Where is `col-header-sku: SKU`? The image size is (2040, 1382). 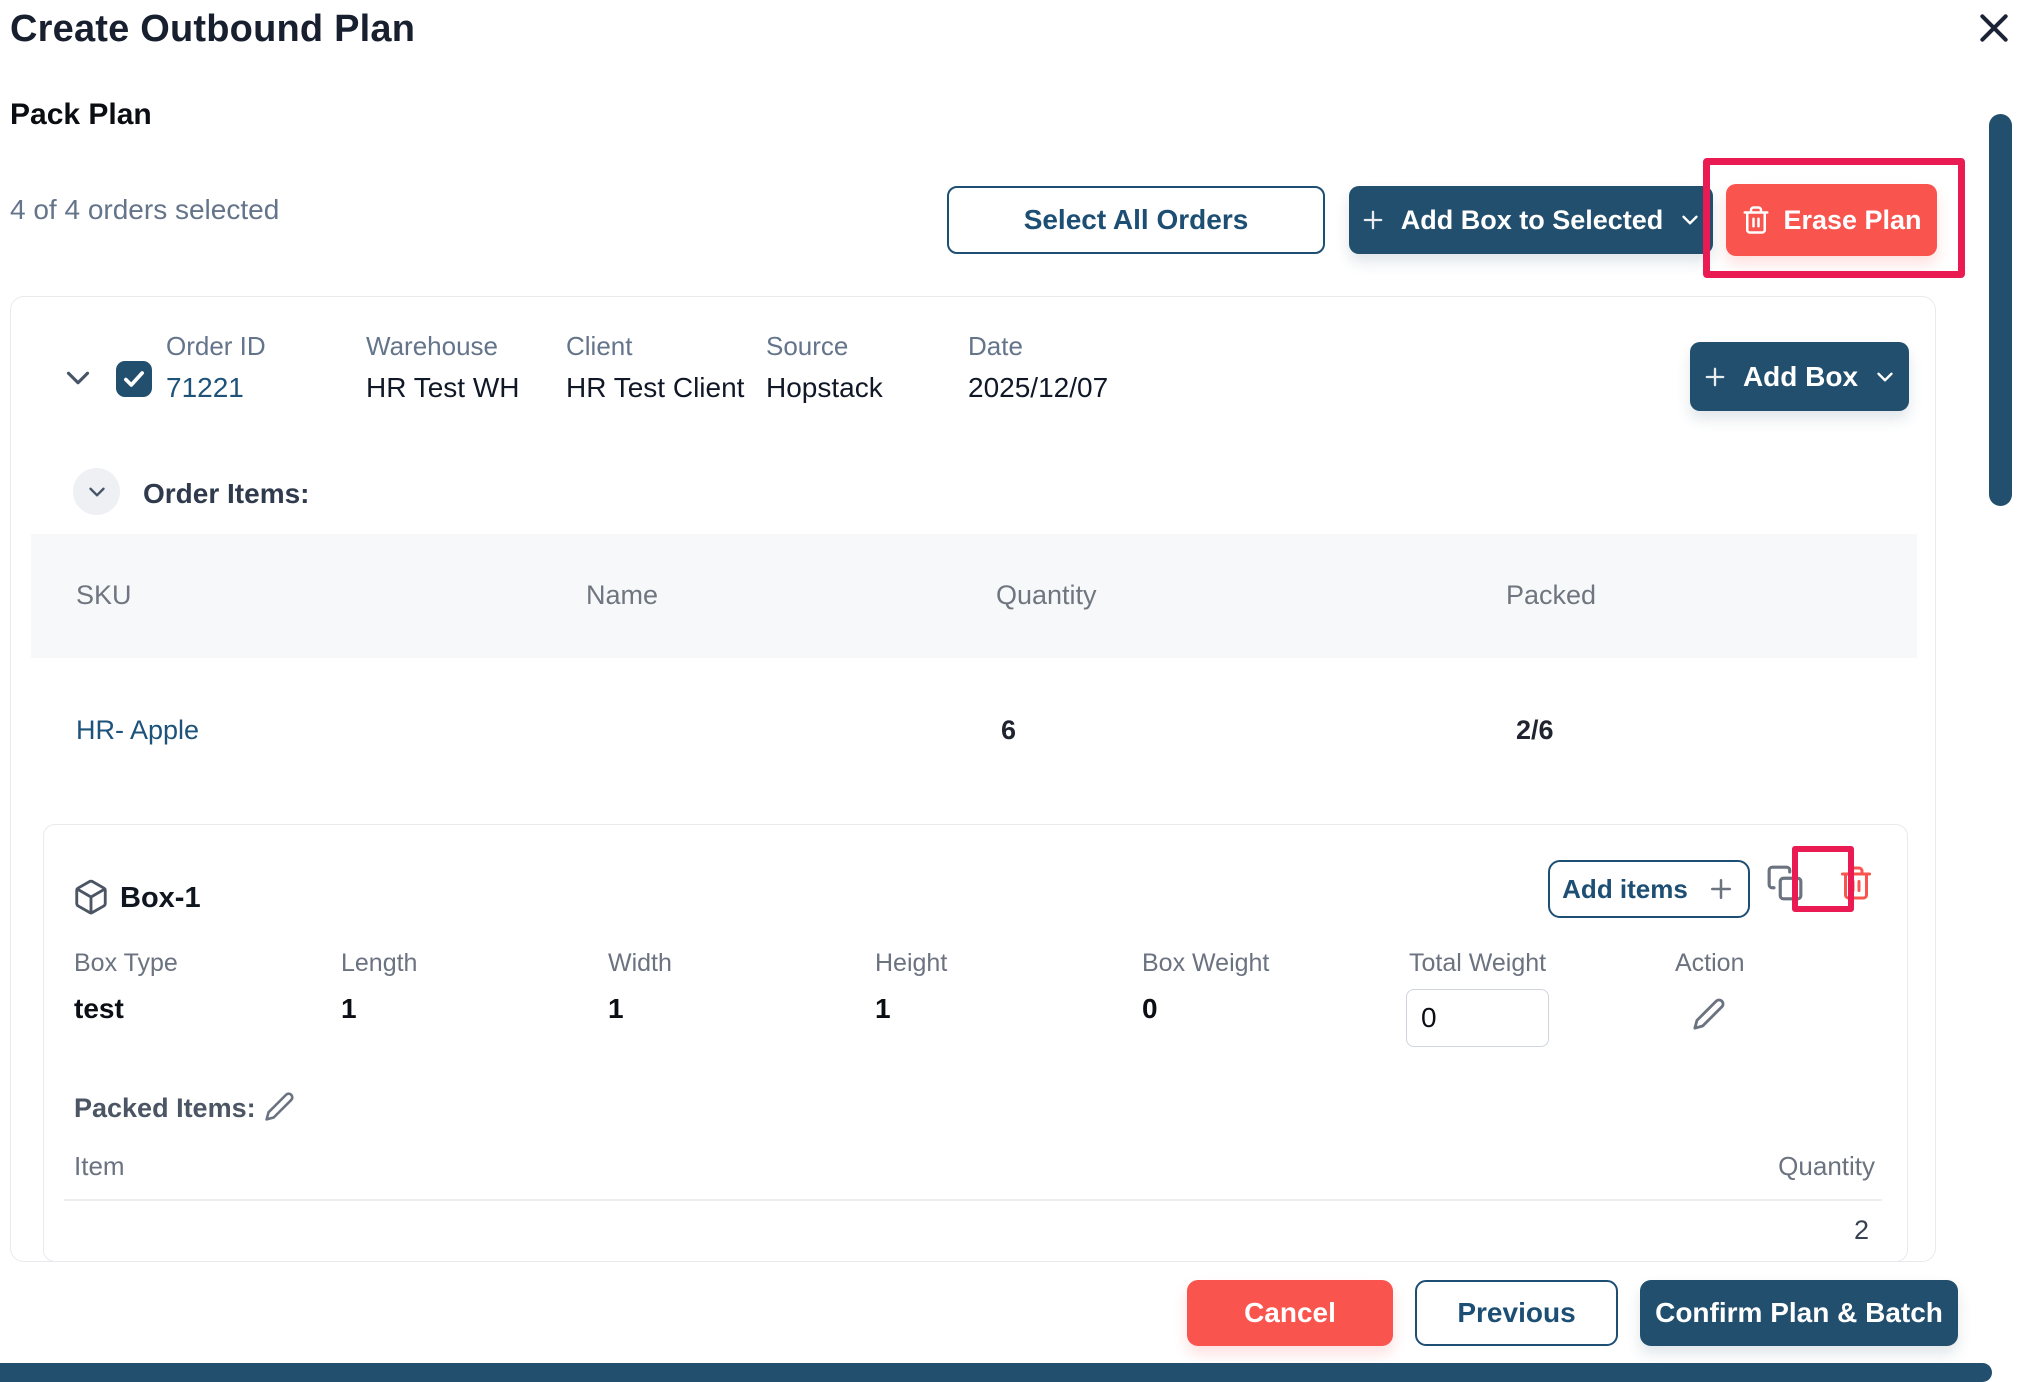
col-header-sku: SKU is located at coordinates (104, 595).